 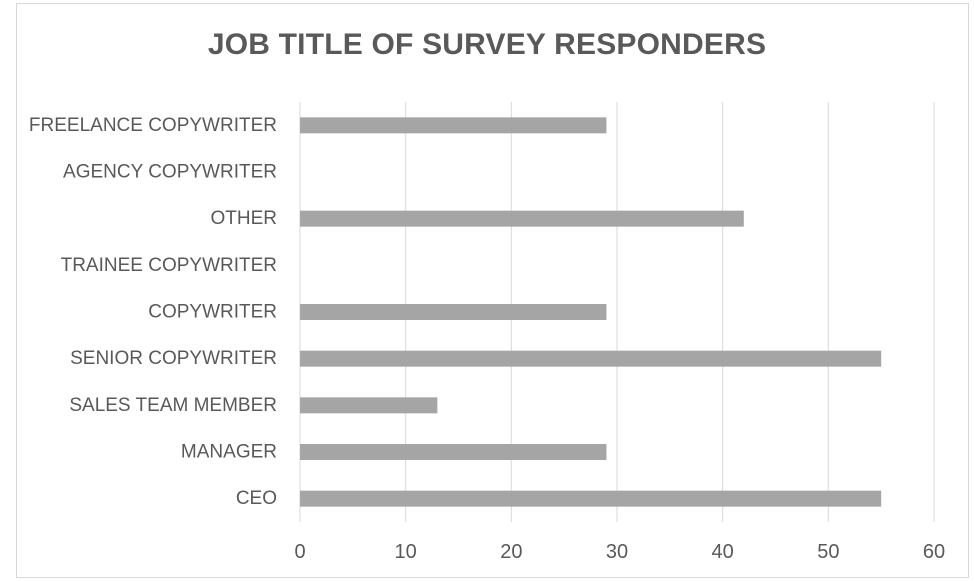 I want to click on category-label: FREELANCE COPYWRITER, so click(x=153, y=125).